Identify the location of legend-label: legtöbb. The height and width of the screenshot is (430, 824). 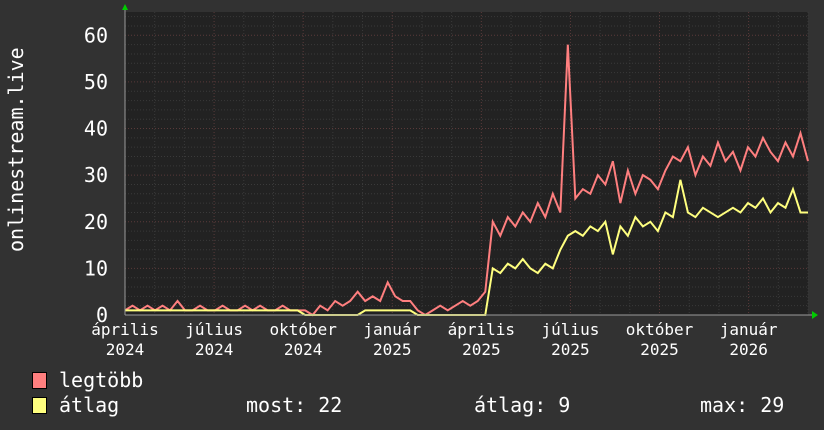
(101, 380).